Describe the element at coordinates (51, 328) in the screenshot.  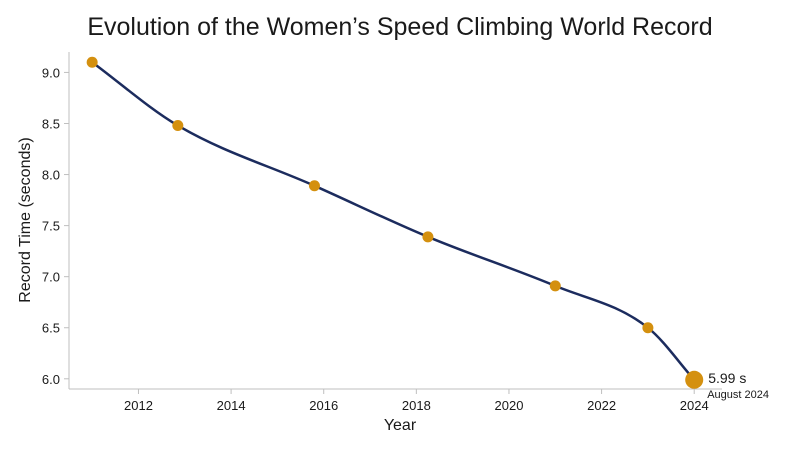
I see `y-tick-label: 6.5` at that location.